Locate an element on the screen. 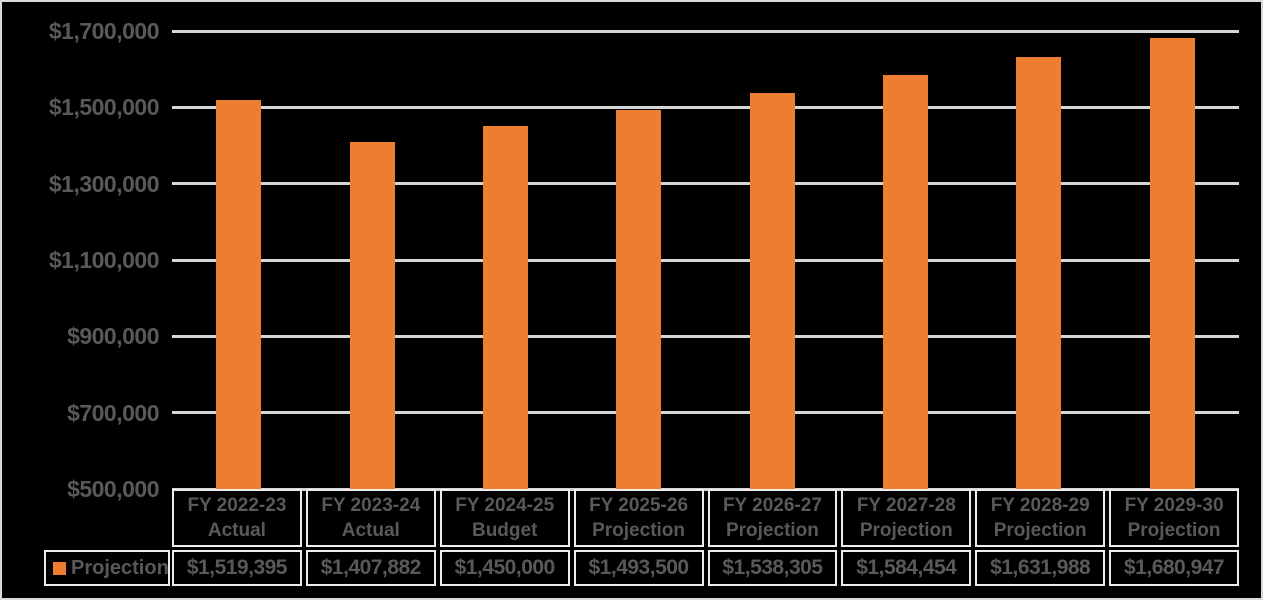  table-header-cell: FY 2024-25 Budget is located at coordinates (504, 518).